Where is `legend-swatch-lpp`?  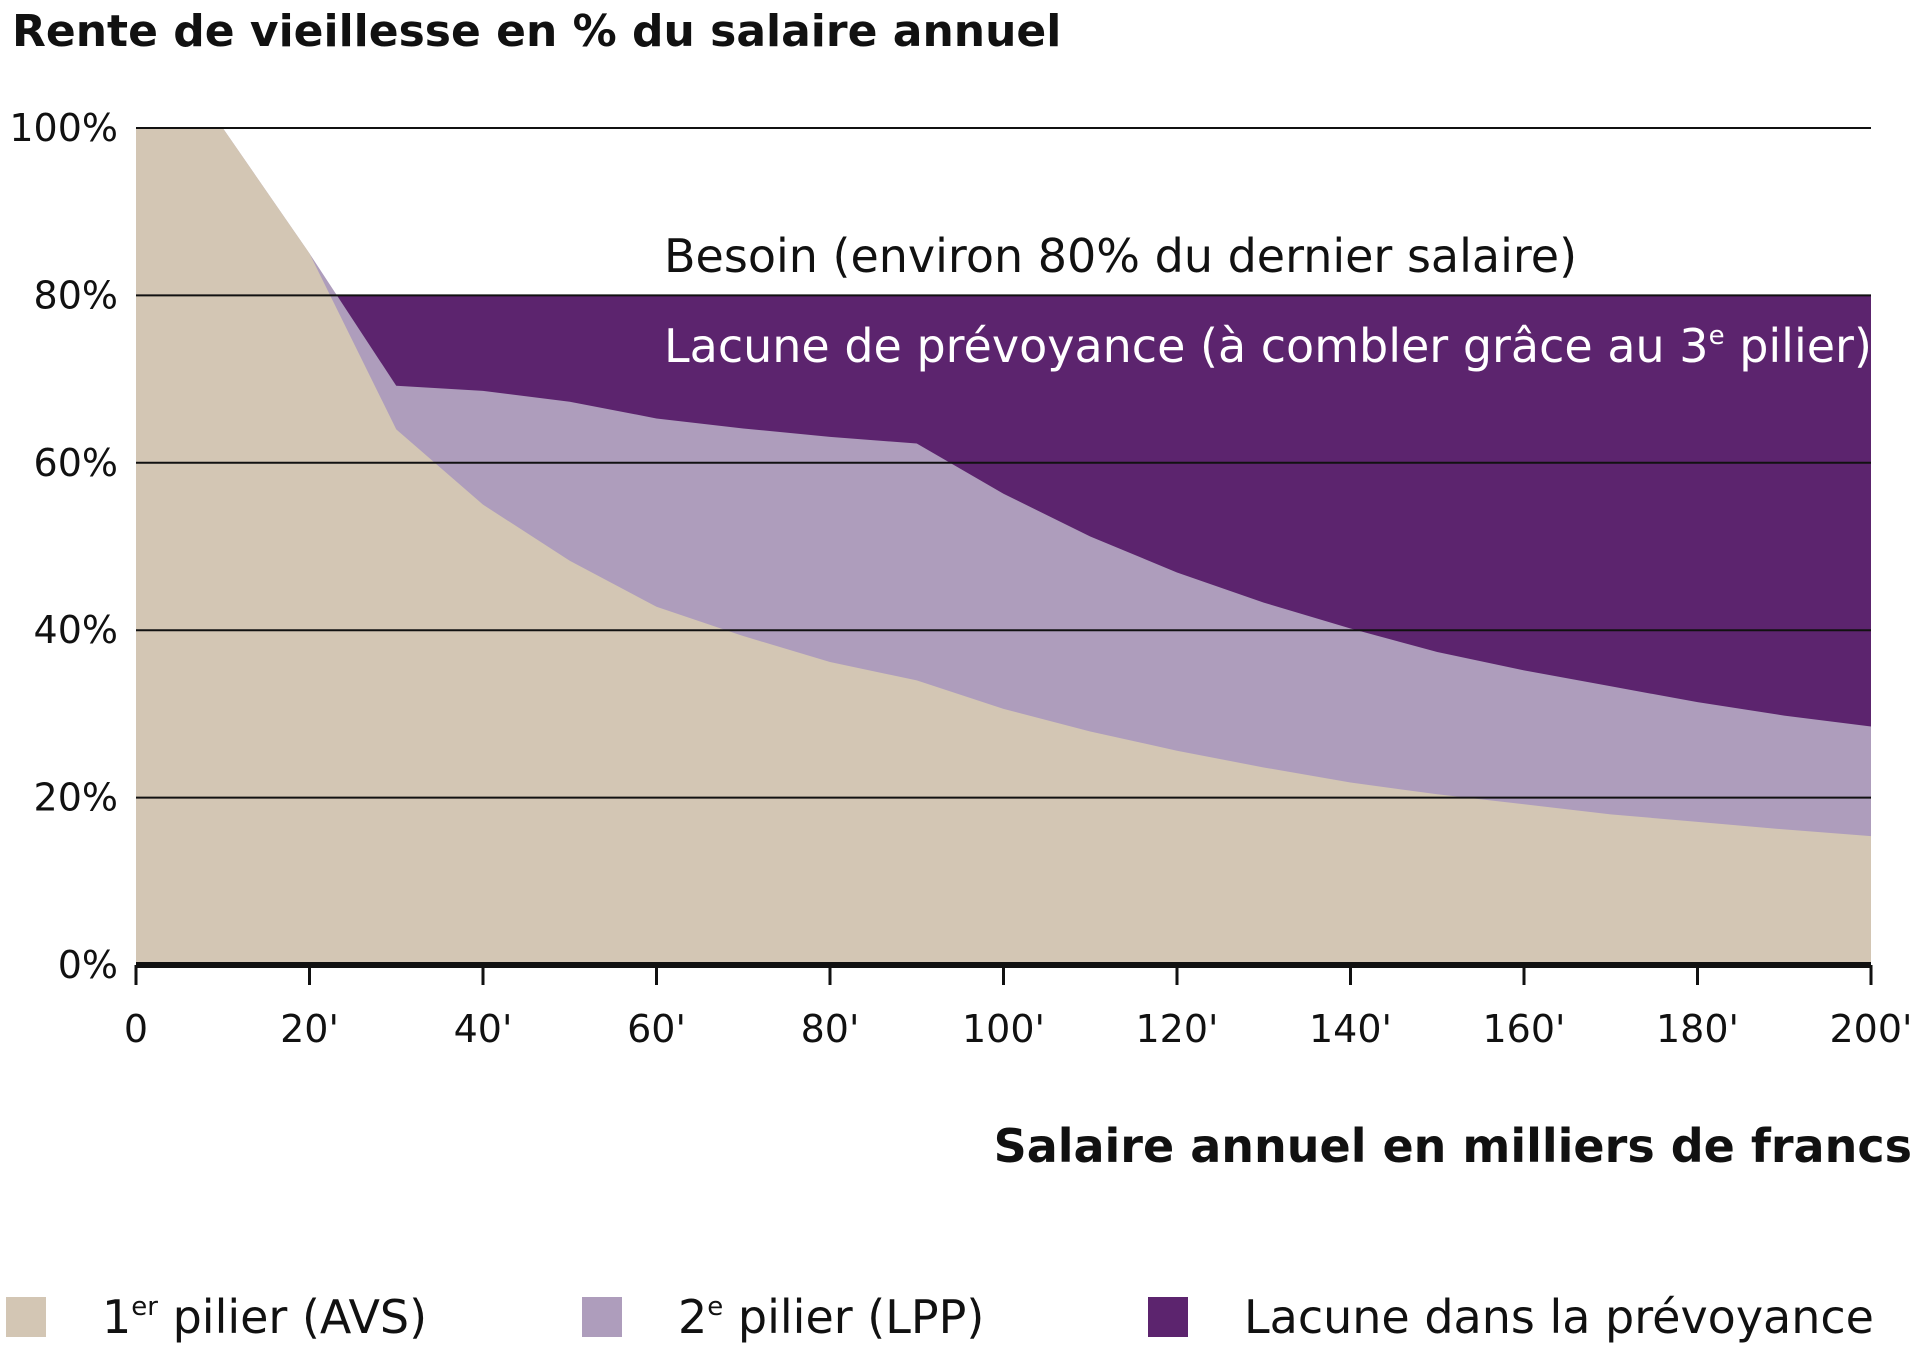 legend-swatch-lpp is located at coordinates (602, 1317).